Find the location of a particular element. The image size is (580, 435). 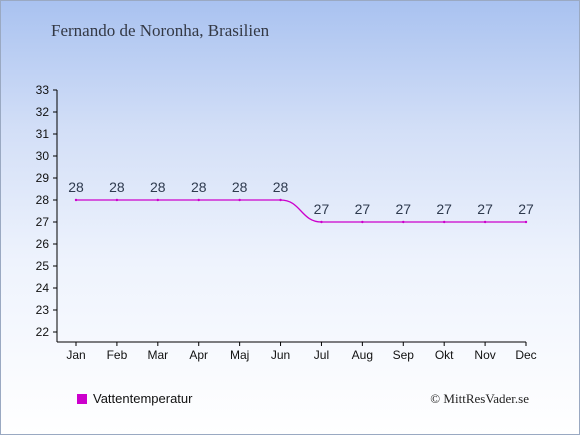

x-tick-label: Nov is located at coordinates (484, 355).